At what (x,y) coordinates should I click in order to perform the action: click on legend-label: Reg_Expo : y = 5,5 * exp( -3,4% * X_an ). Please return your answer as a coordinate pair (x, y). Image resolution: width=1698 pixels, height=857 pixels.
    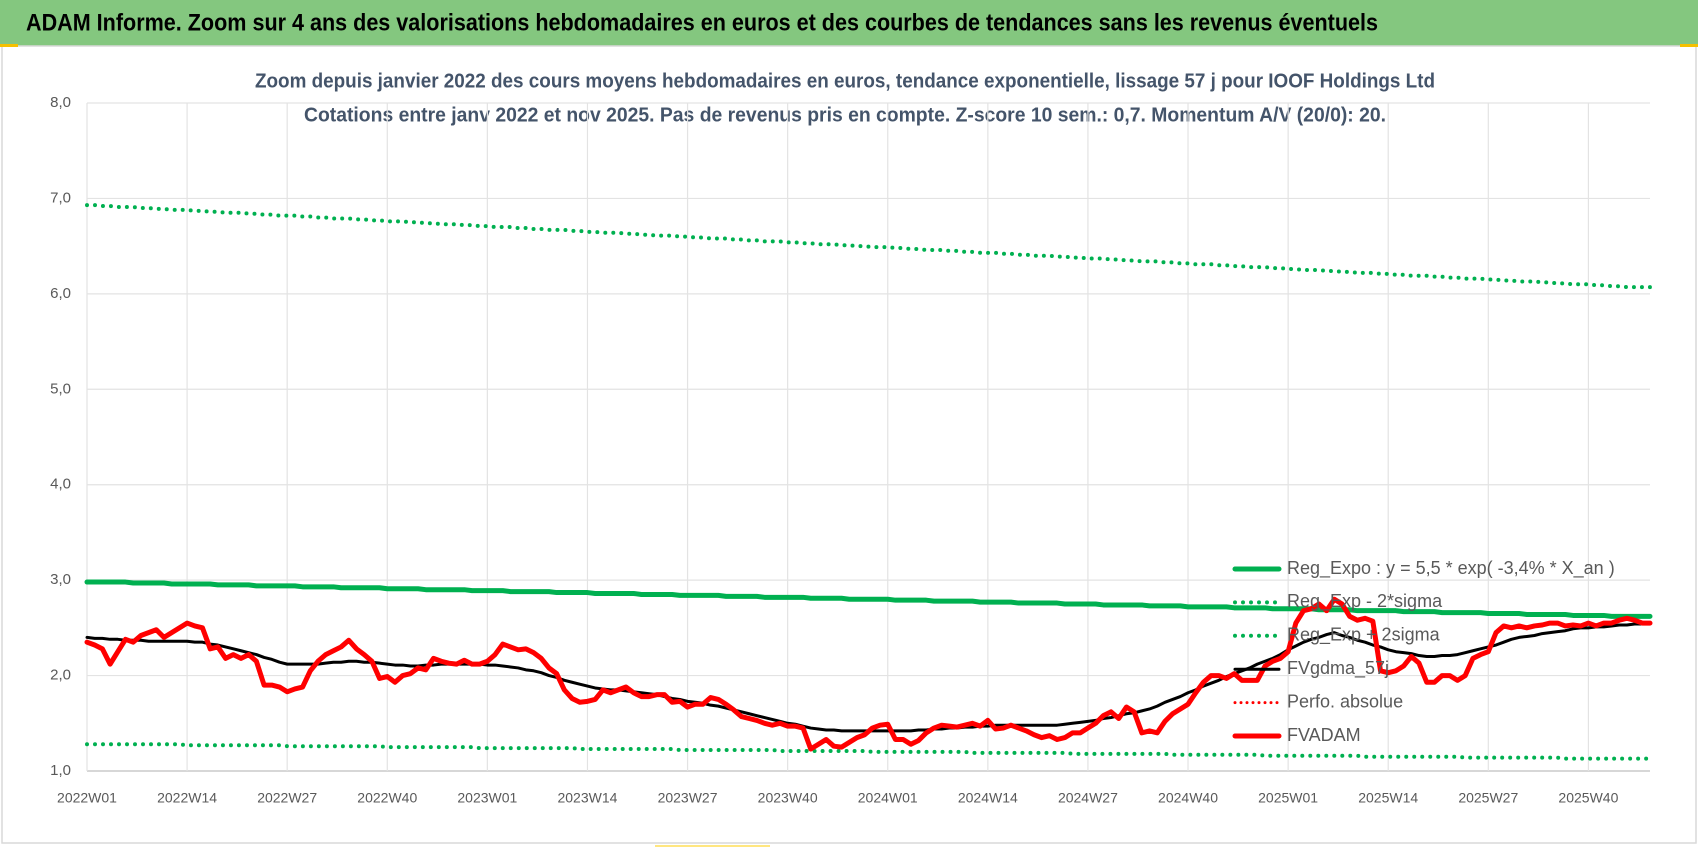
    Looking at the image, I should click on (1451, 568).